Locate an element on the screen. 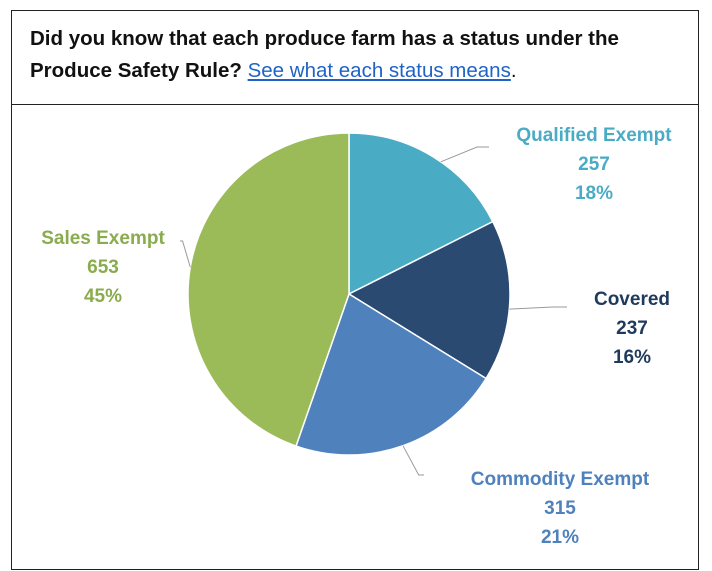 The image size is (712, 571). slice-label-value: 653 is located at coordinates (103, 267).